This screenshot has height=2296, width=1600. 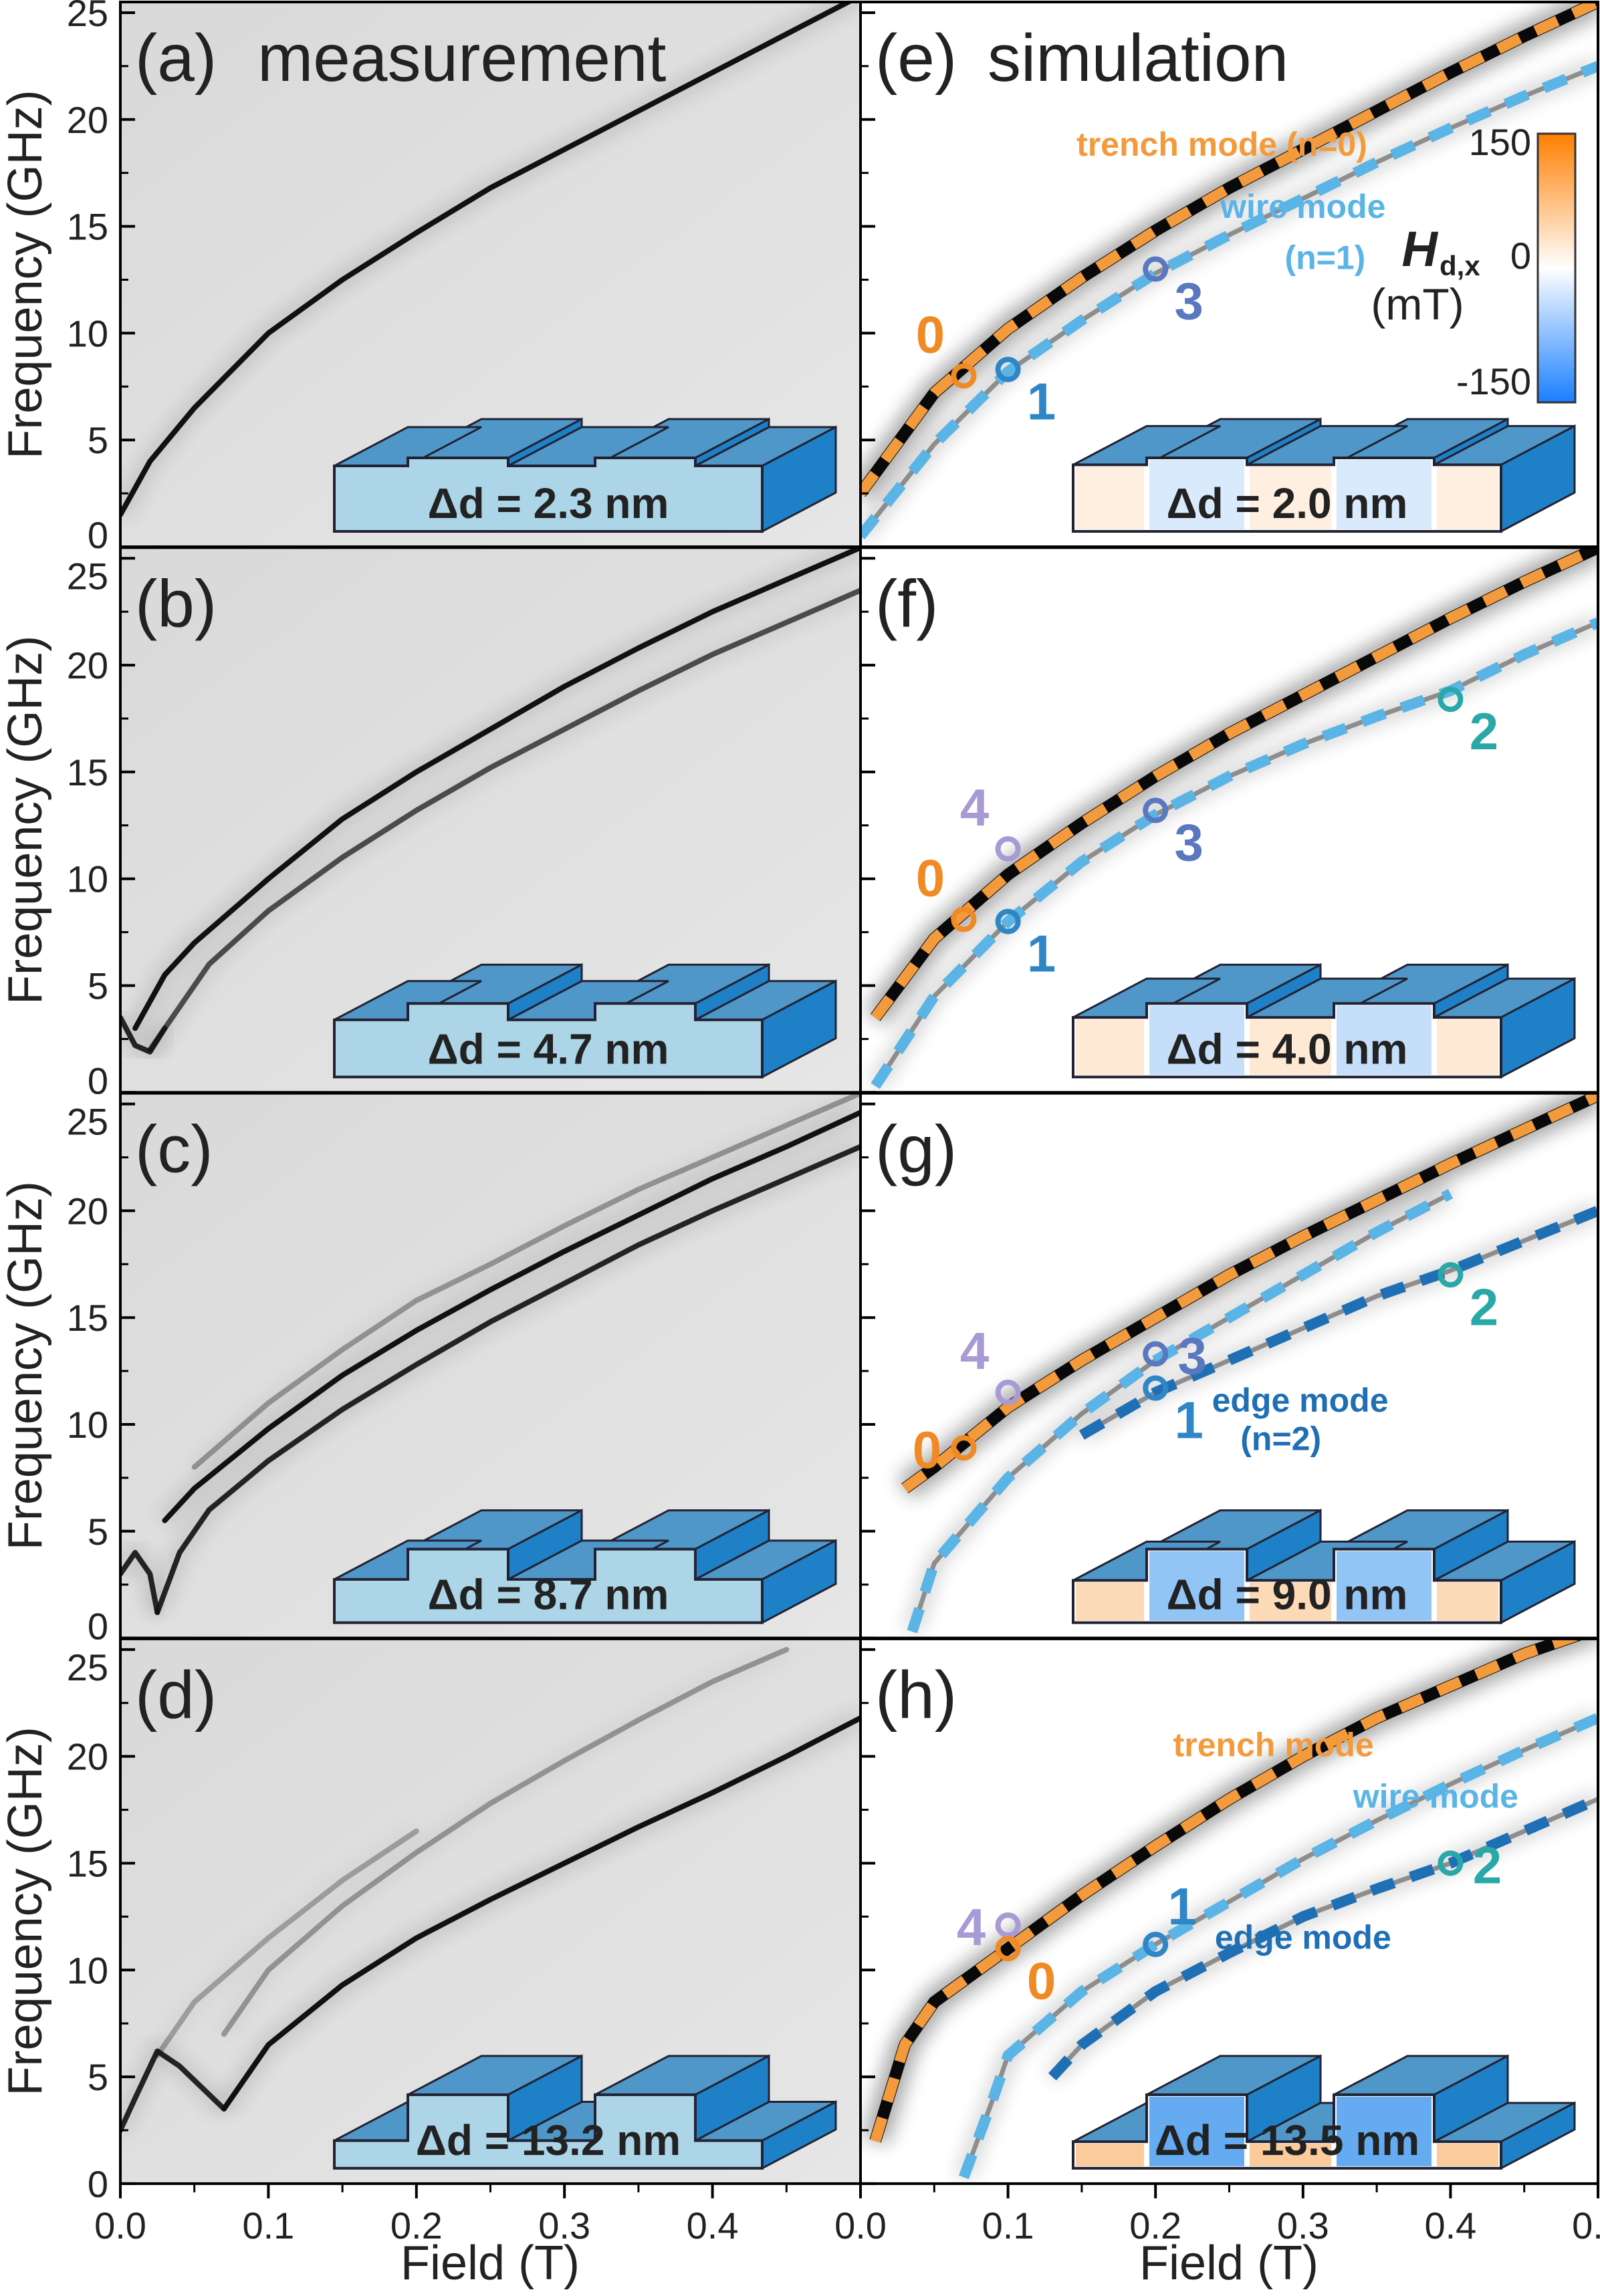 What do you see at coordinates (1303, 2225) in the screenshot?
I see `x-tick-label: 0.3` at bounding box center [1303, 2225].